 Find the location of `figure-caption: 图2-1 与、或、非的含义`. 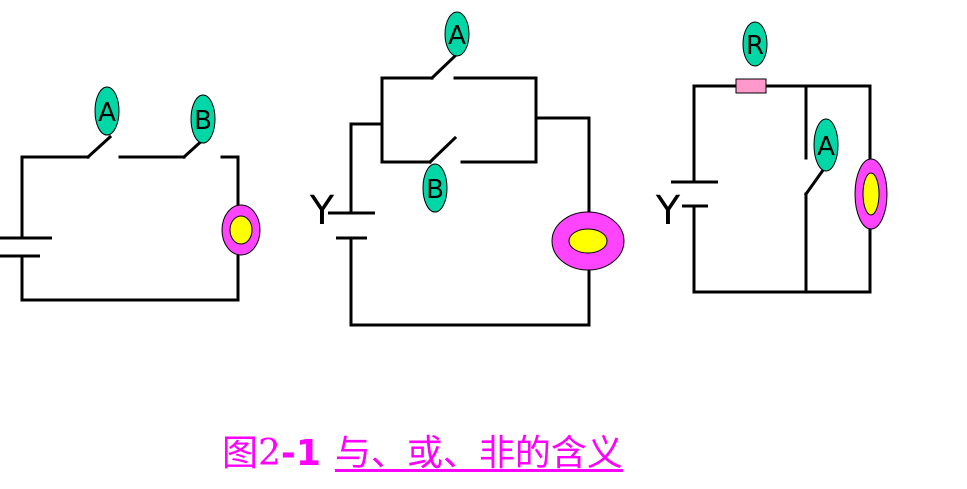

figure-caption: 图2-1 与、或、非的含义 is located at coordinates (422, 454).